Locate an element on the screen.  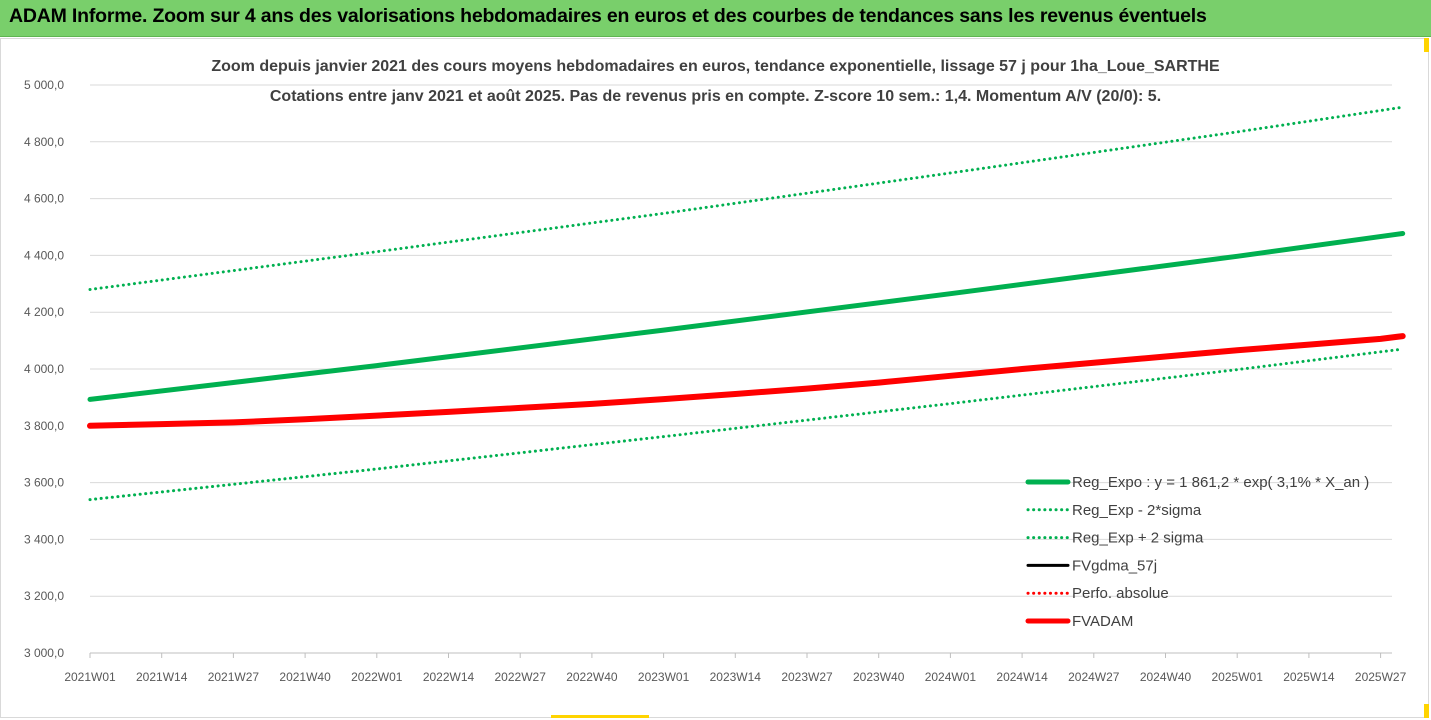
legend-label: Reg_Exp + 2 sigma is located at coordinates (1138, 538).